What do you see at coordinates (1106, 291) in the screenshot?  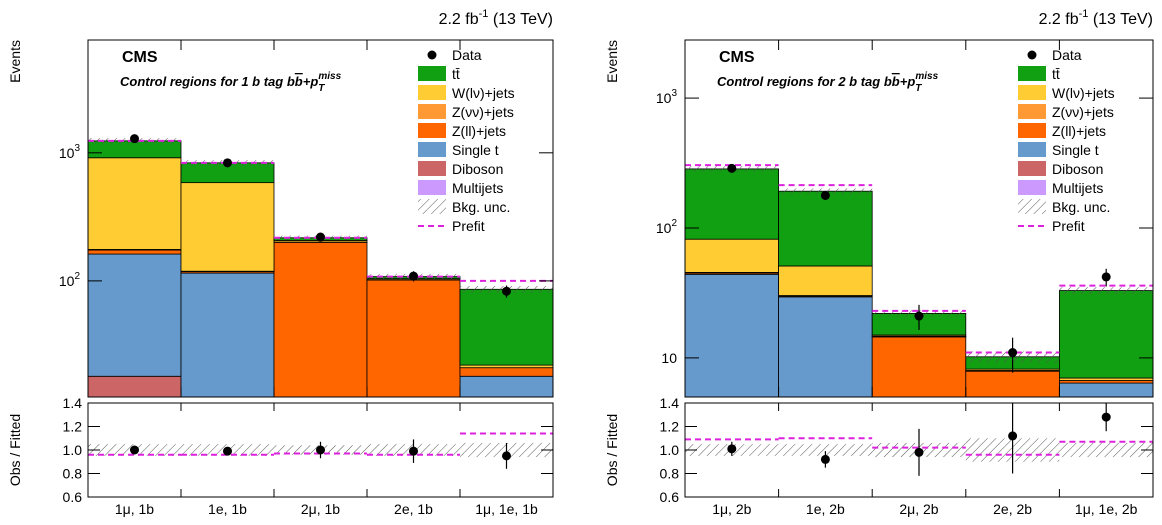 I see `uncertainty-band` at bounding box center [1106, 291].